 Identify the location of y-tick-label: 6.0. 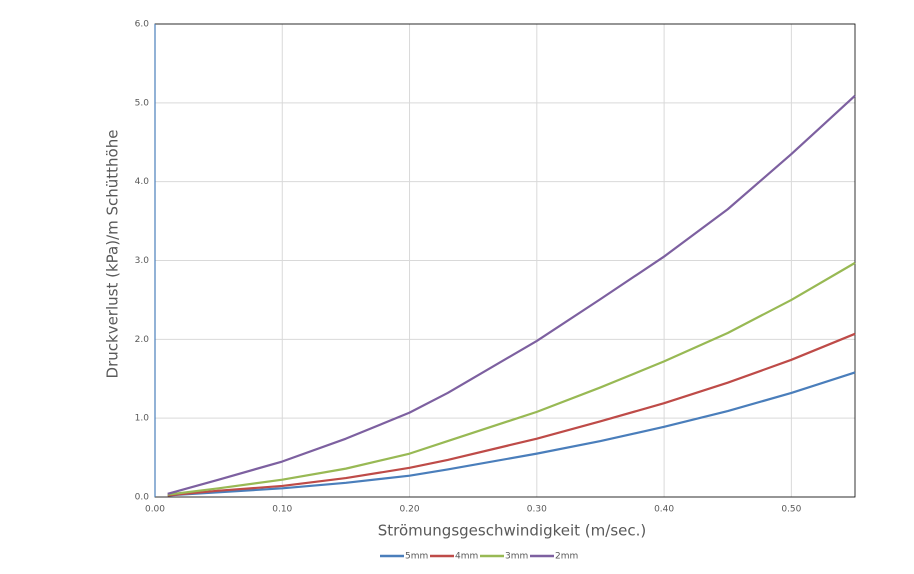
(142, 25).